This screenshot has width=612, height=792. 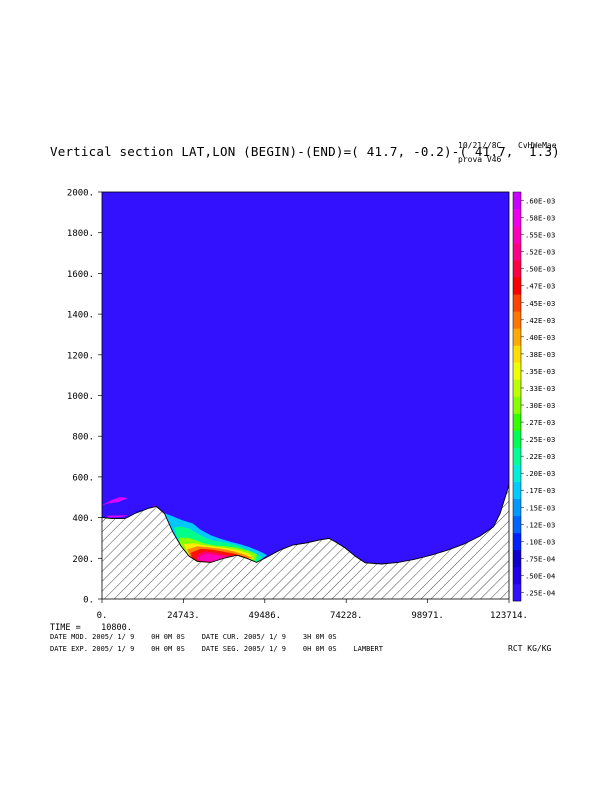 I want to click on x-tick-label: 74228., so click(x=346, y=616).